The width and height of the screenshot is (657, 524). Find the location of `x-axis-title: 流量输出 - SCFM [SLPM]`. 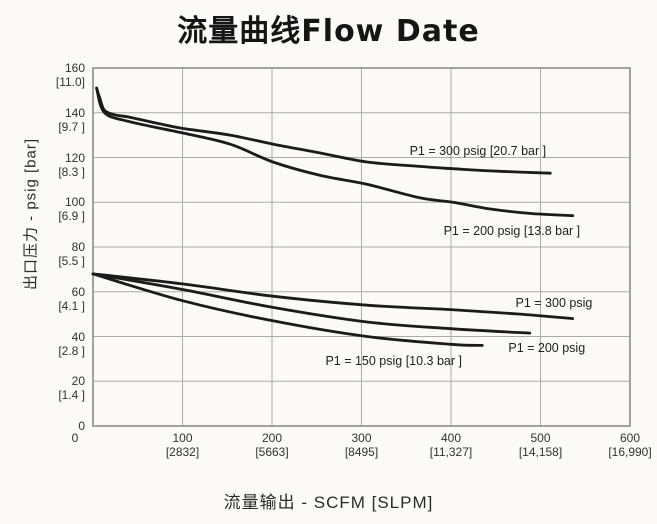

x-axis-title: 流量输出 - SCFM [SLPM] is located at coordinates (328, 502).